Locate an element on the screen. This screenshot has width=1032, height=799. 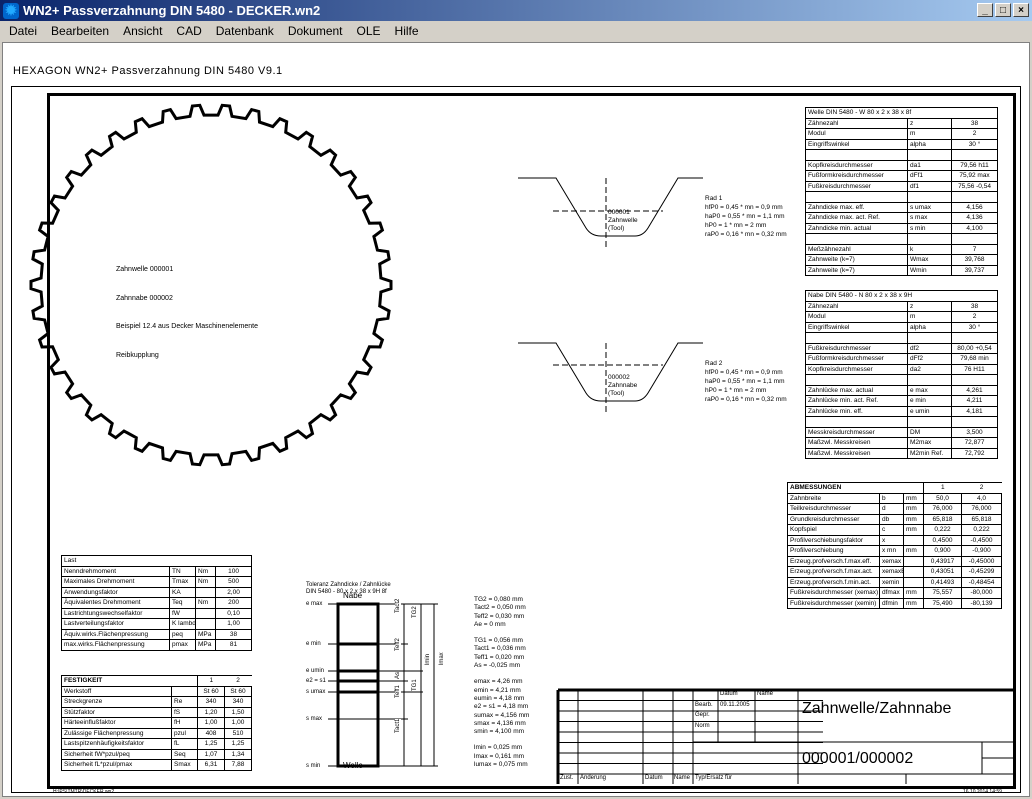
table-cell: 75,490 is located at coordinates (942, 603).